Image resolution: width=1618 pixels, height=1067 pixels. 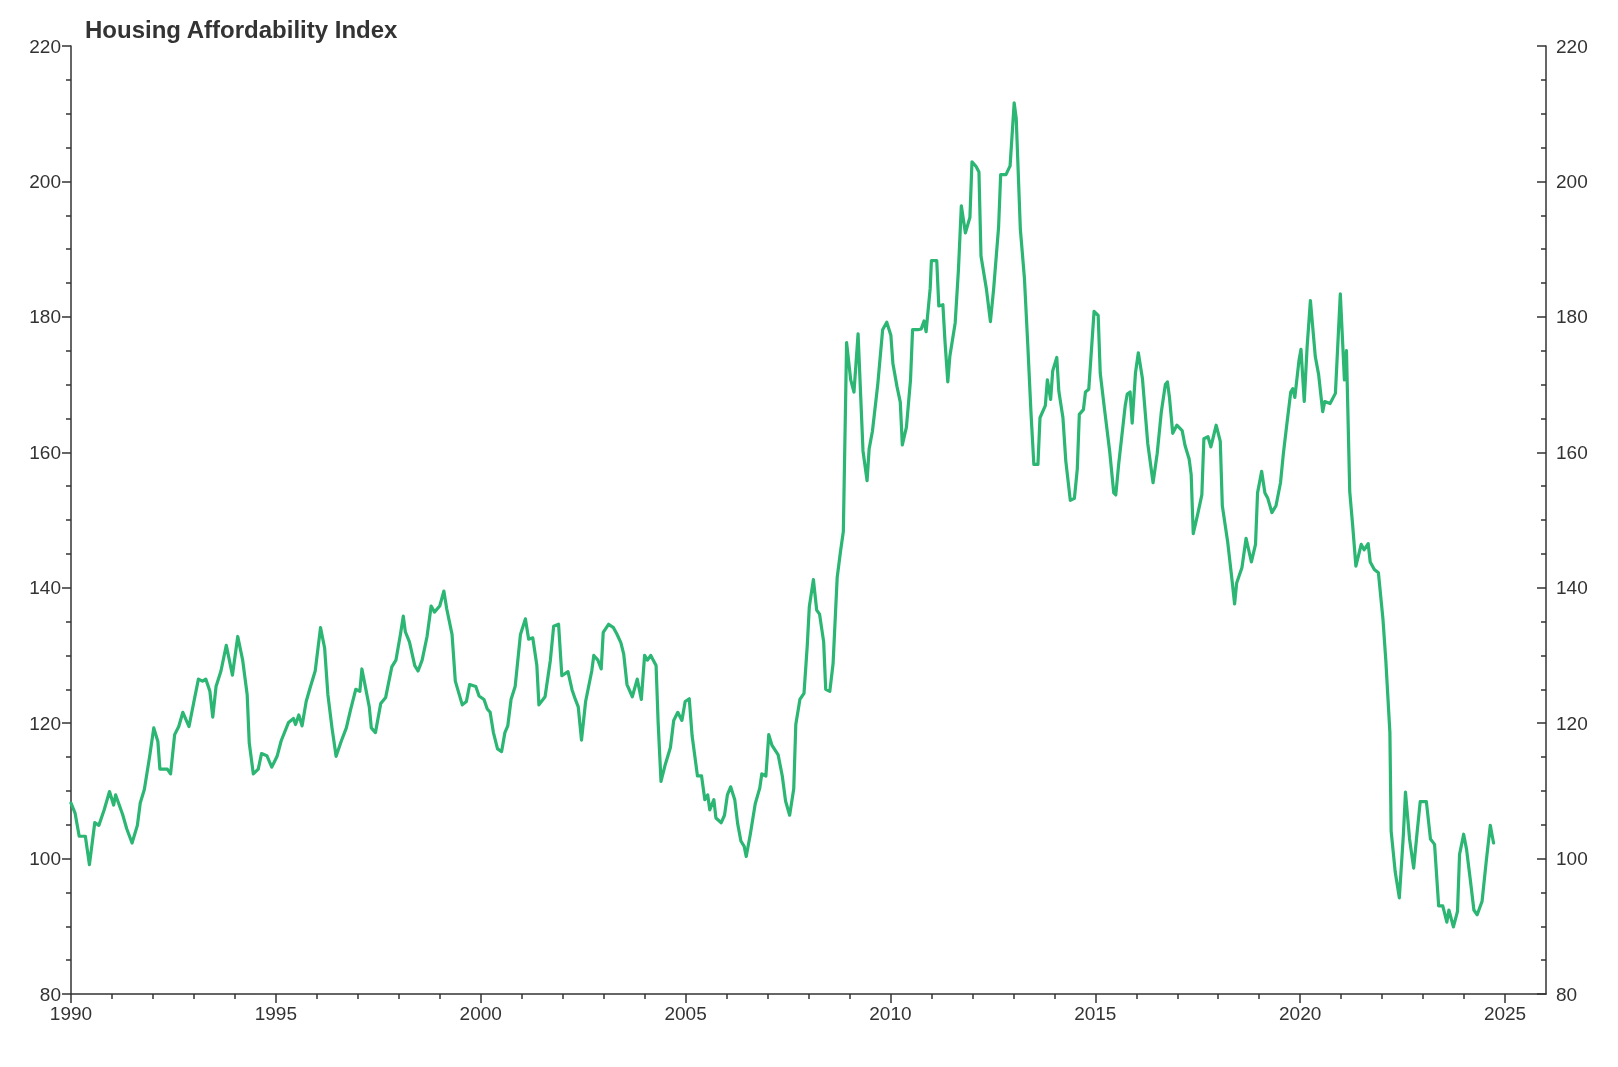 What do you see at coordinates (45, 588) in the screenshot?
I see `y-tick-label: 140` at bounding box center [45, 588].